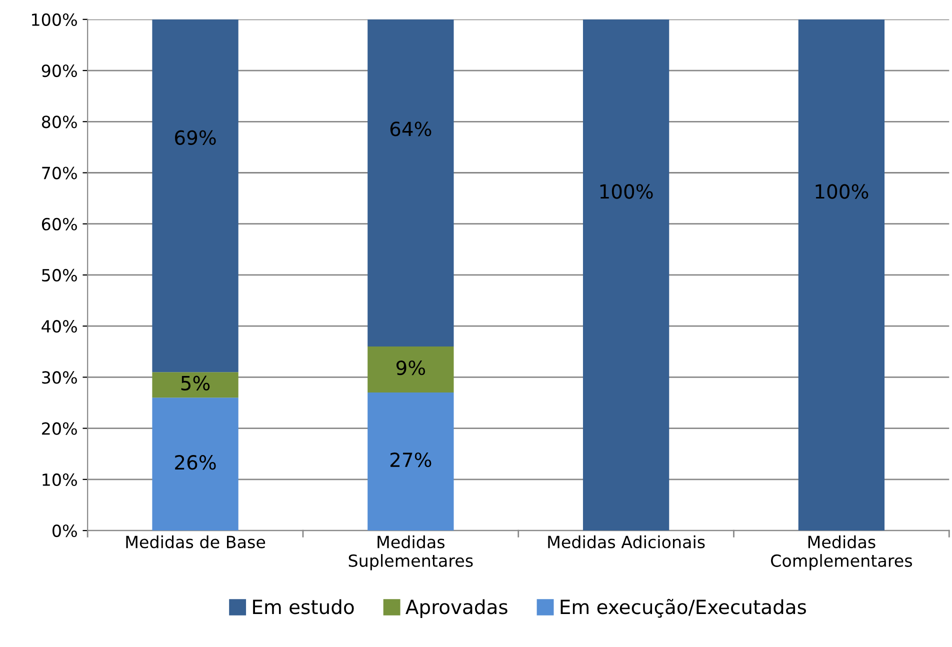 This screenshot has height=647, width=952. I want to click on data-label: 9%, so click(411, 368).